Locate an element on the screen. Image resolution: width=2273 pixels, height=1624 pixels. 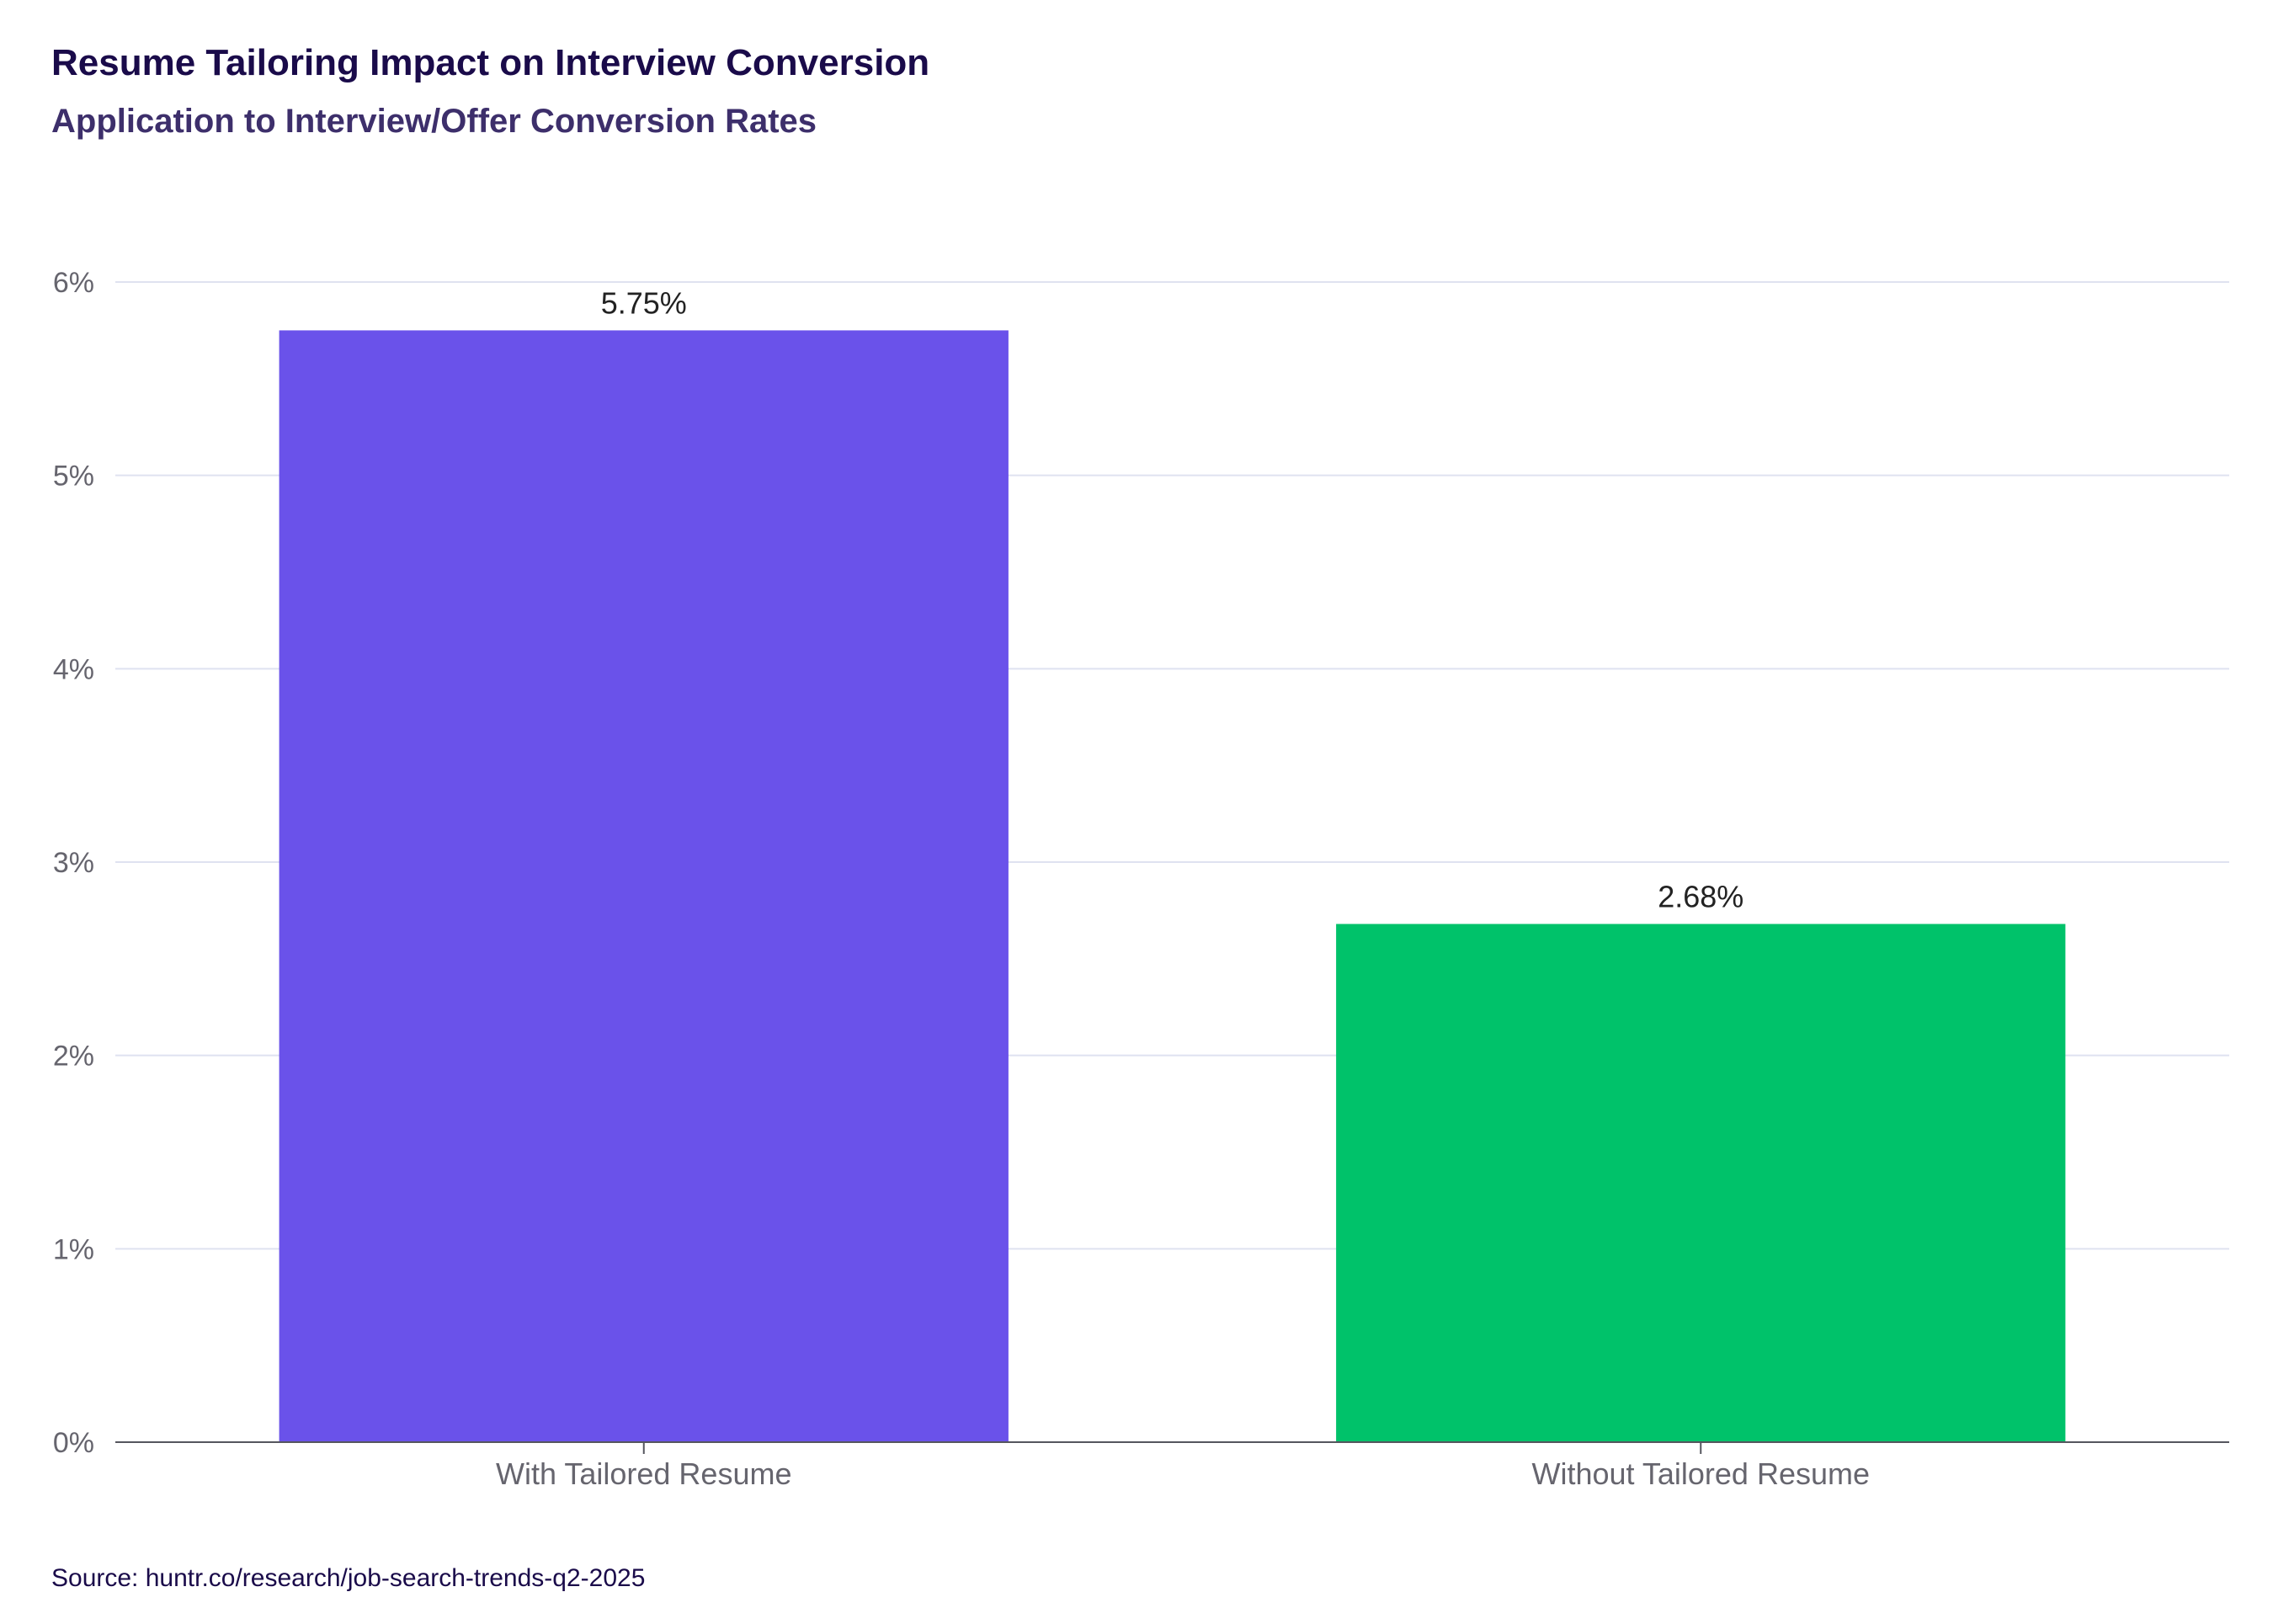
x-ticks is located at coordinates (1172, 1448).